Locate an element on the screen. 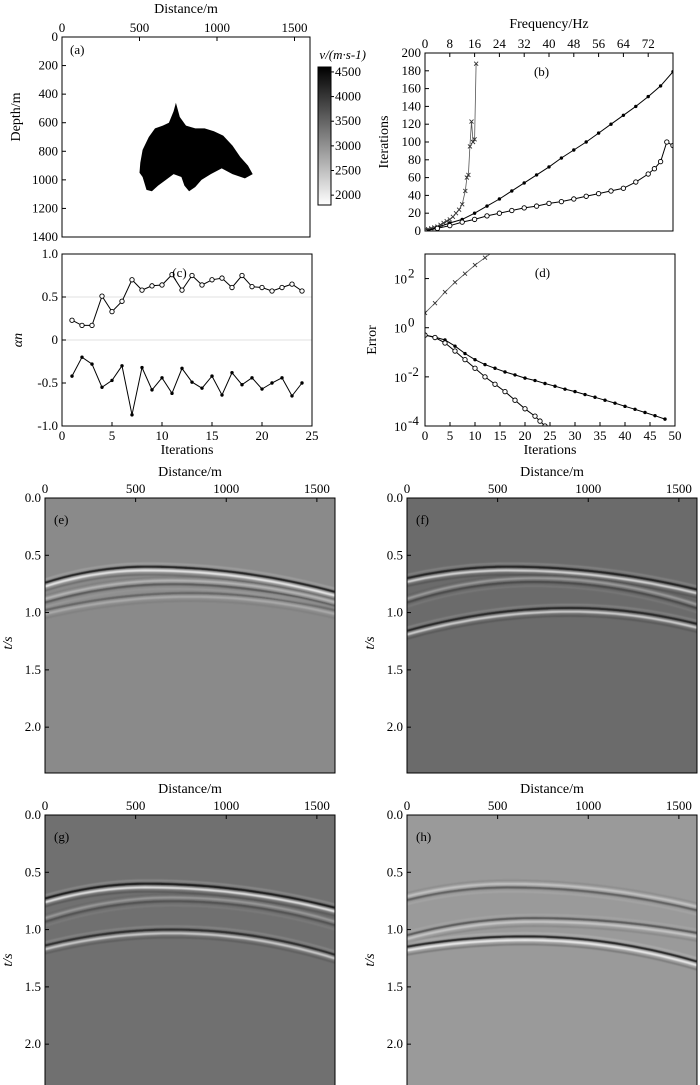 This screenshot has width=700, height=1085. y-tick-label: 0.5 is located at coordinates (395, 871).